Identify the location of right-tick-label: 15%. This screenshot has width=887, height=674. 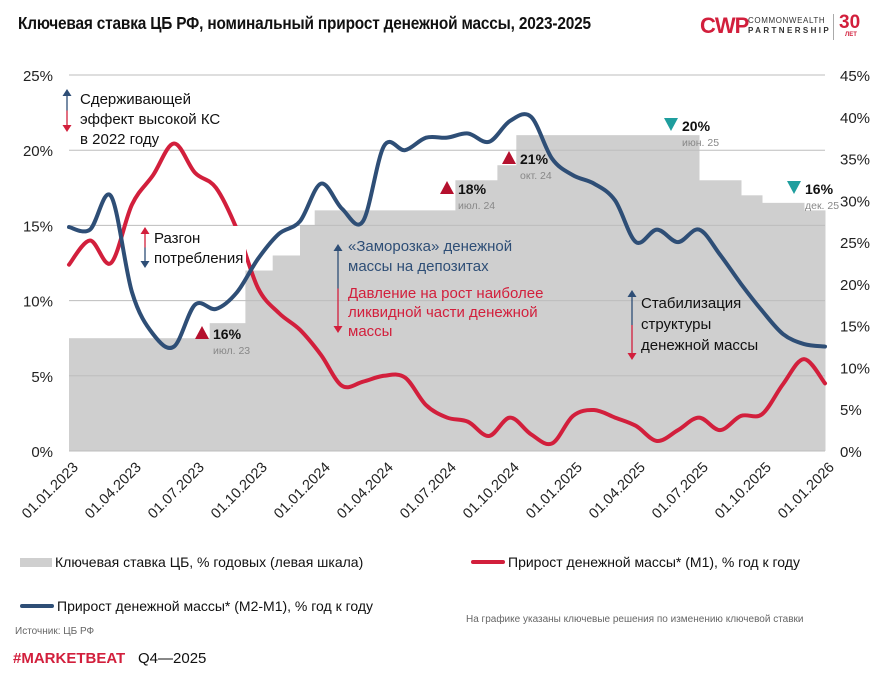
(855, 327).